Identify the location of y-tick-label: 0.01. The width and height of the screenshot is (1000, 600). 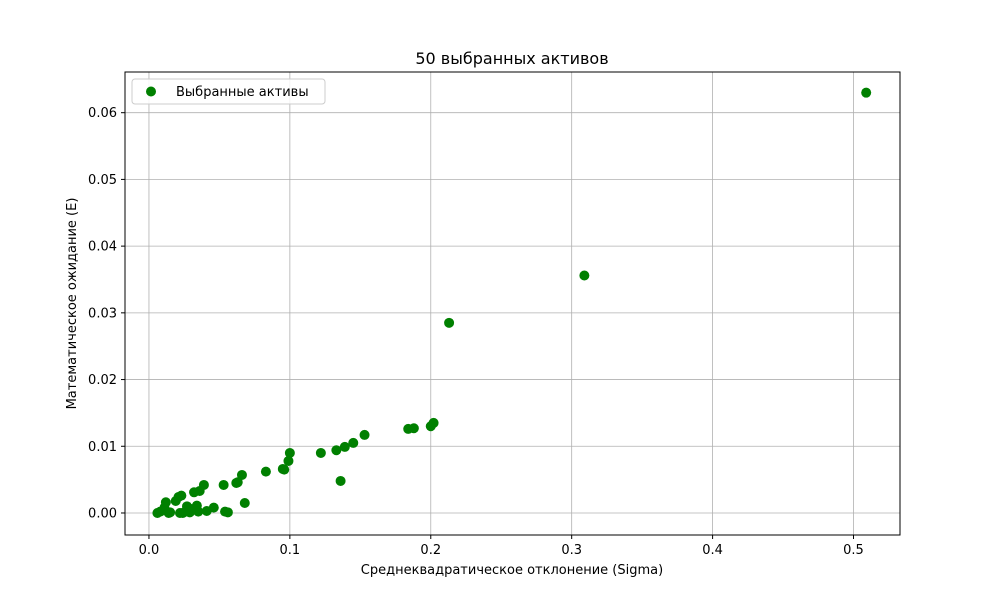
(102, 447).